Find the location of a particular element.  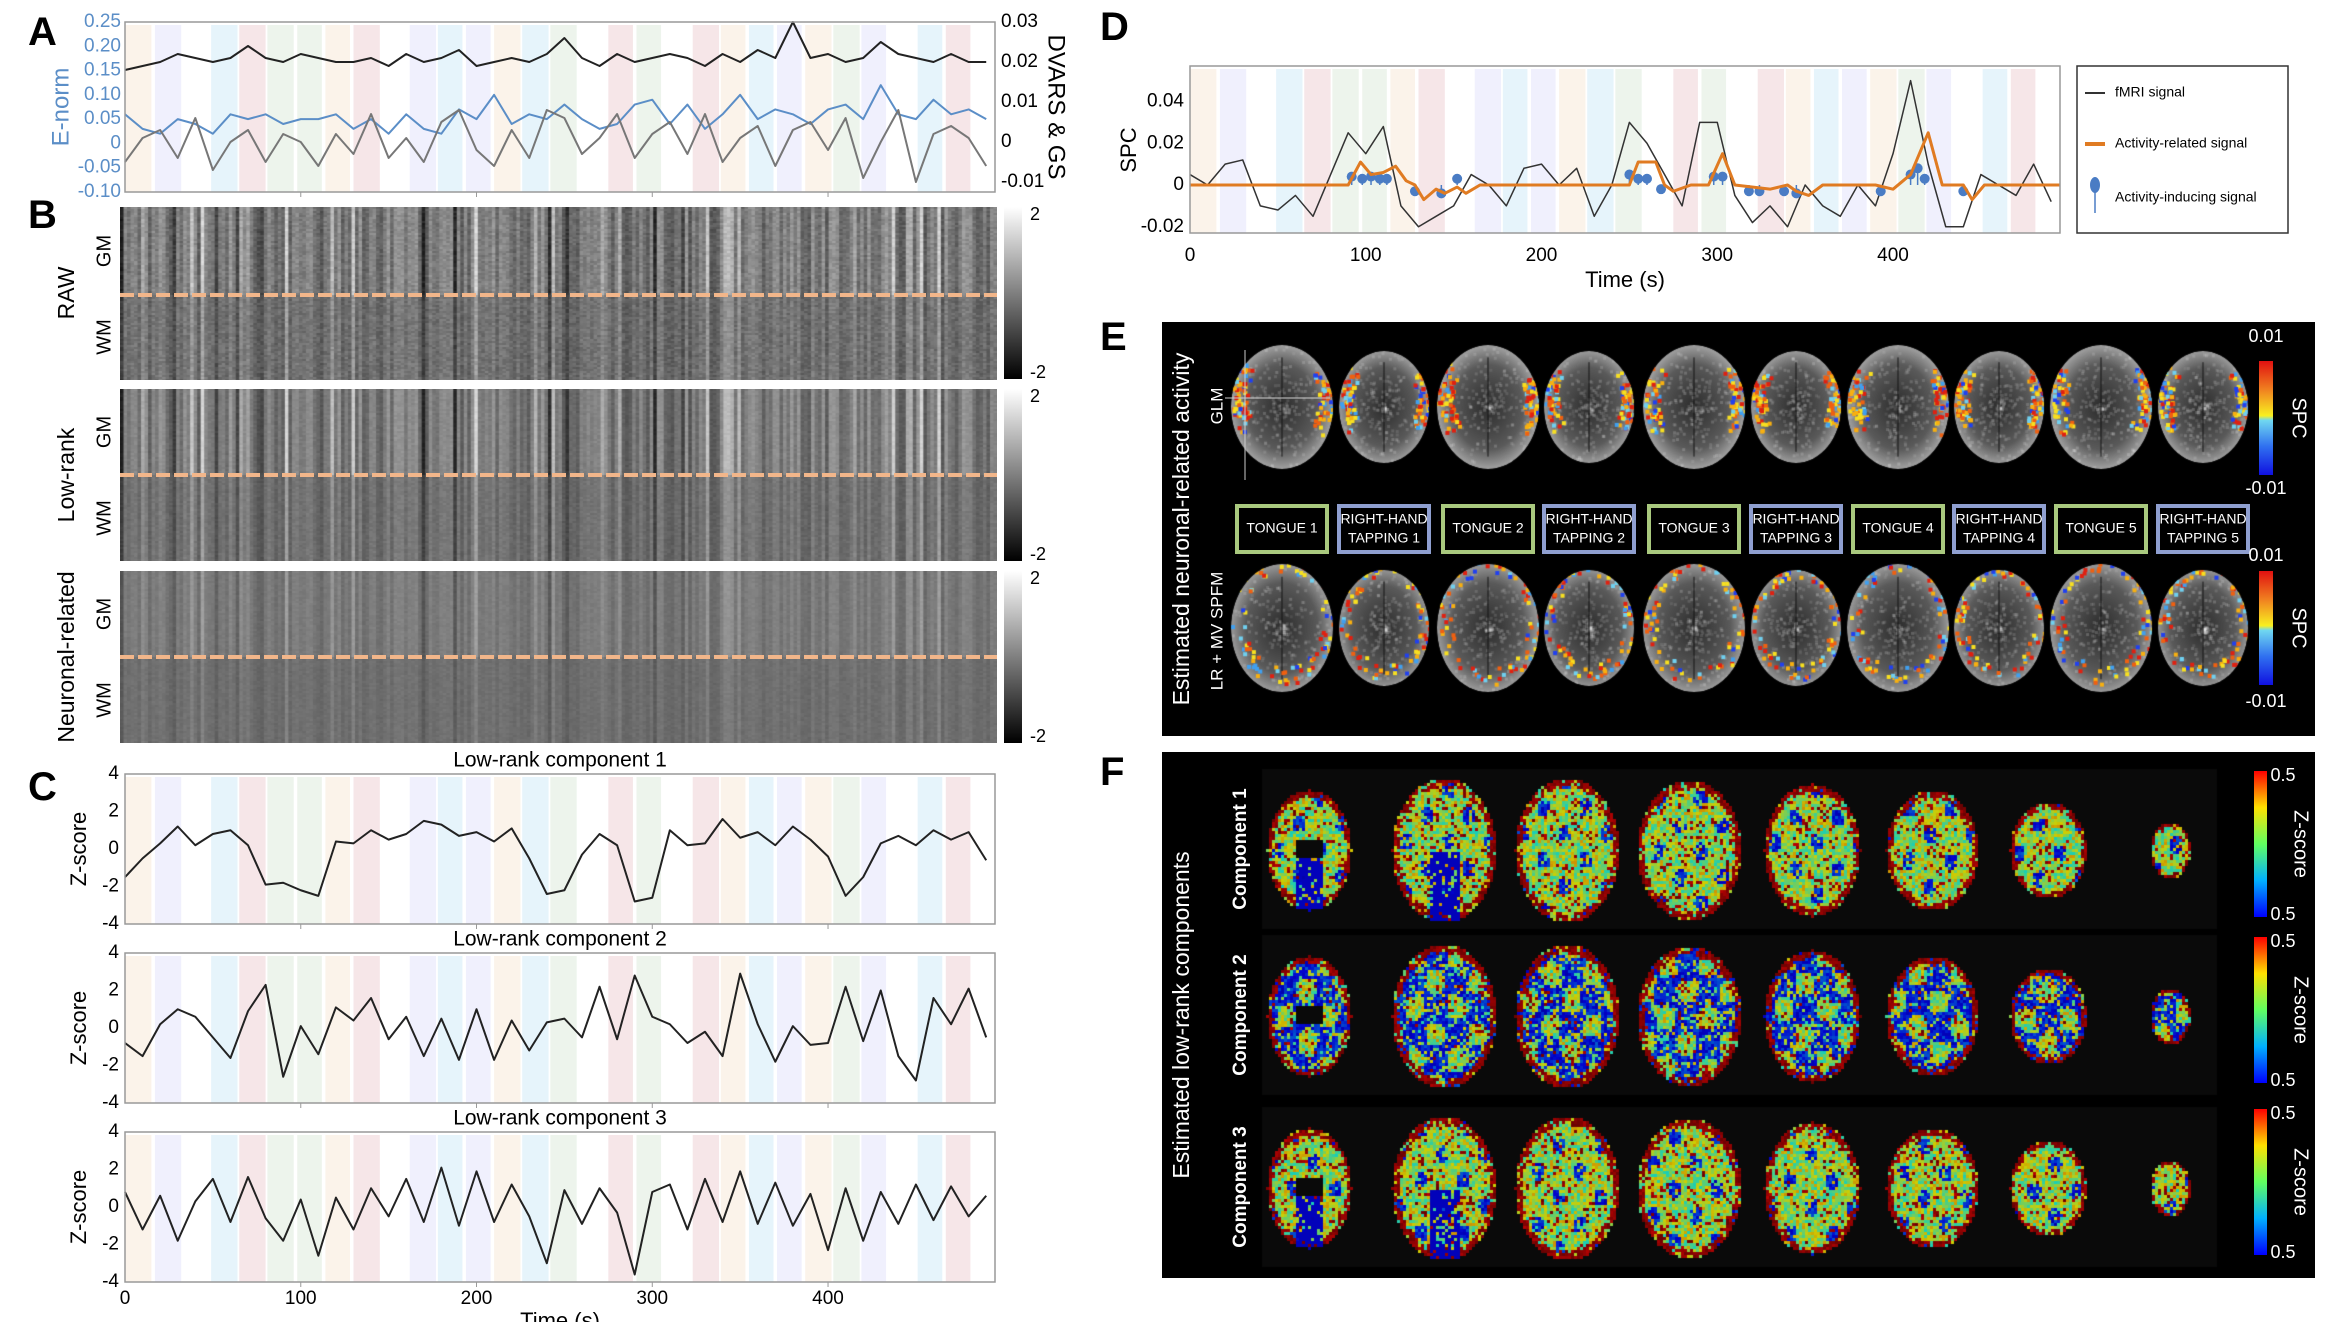

colorbar-min-label: -0.01 is located at coordinates (2265, 701).